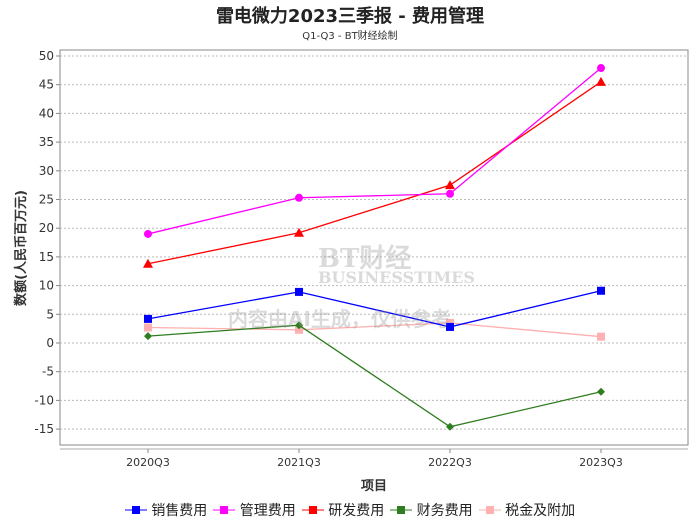 This screenshot has height=524, width=700. What do you see at coordinates (540, 511) in the screenshot?
I see `legend-label: 税金及附加` at bounding box center [540, 511].